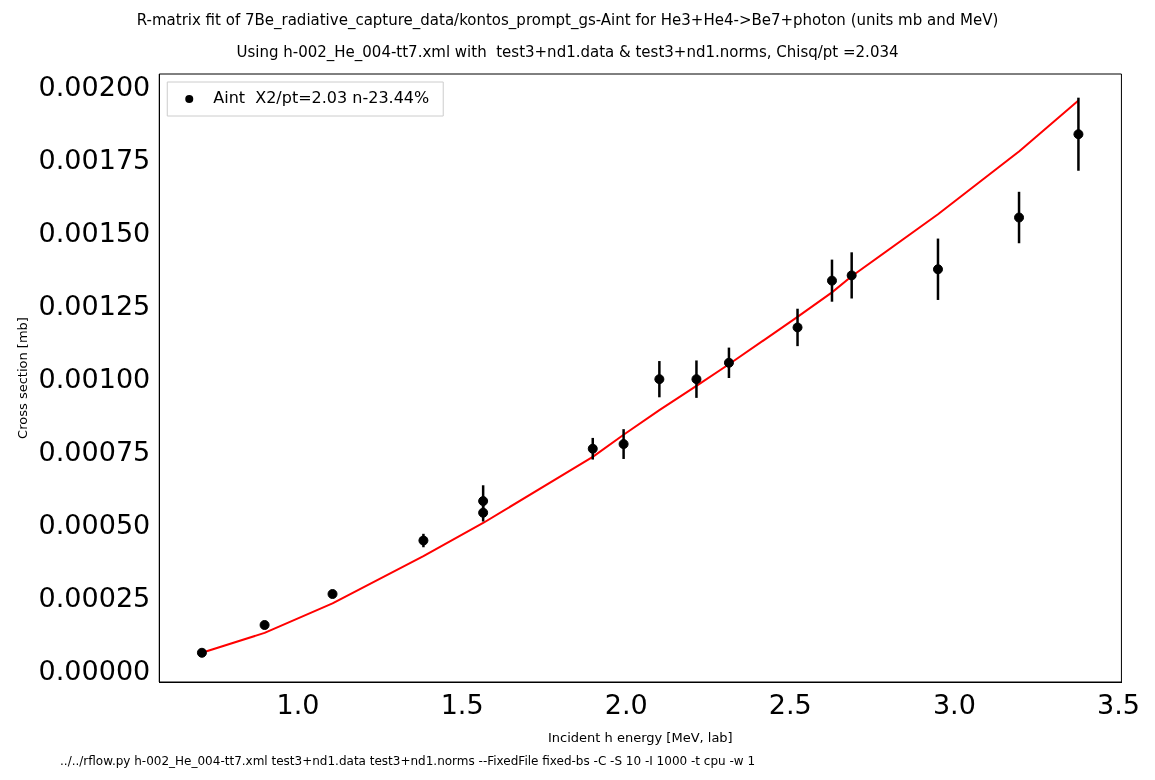  I want to click on x-axis-title: Incident h energy [MeV, lab], so click(640, 737).